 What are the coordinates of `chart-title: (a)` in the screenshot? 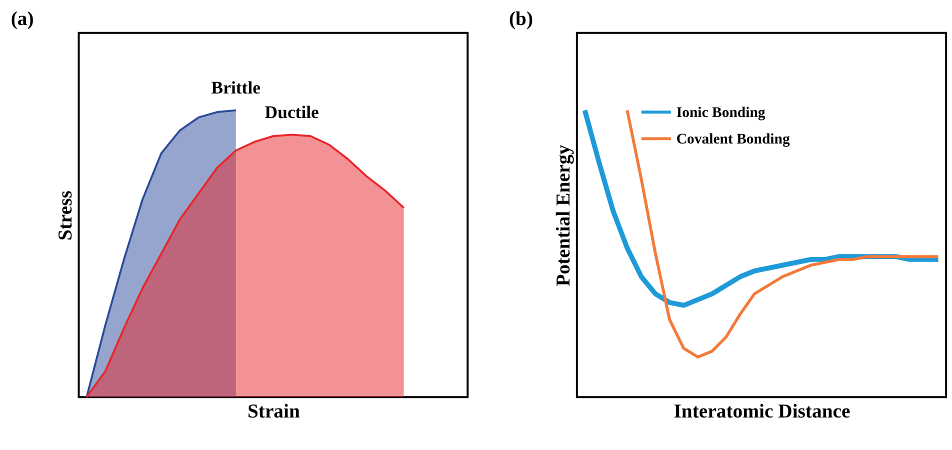 It's located at (22, 19).